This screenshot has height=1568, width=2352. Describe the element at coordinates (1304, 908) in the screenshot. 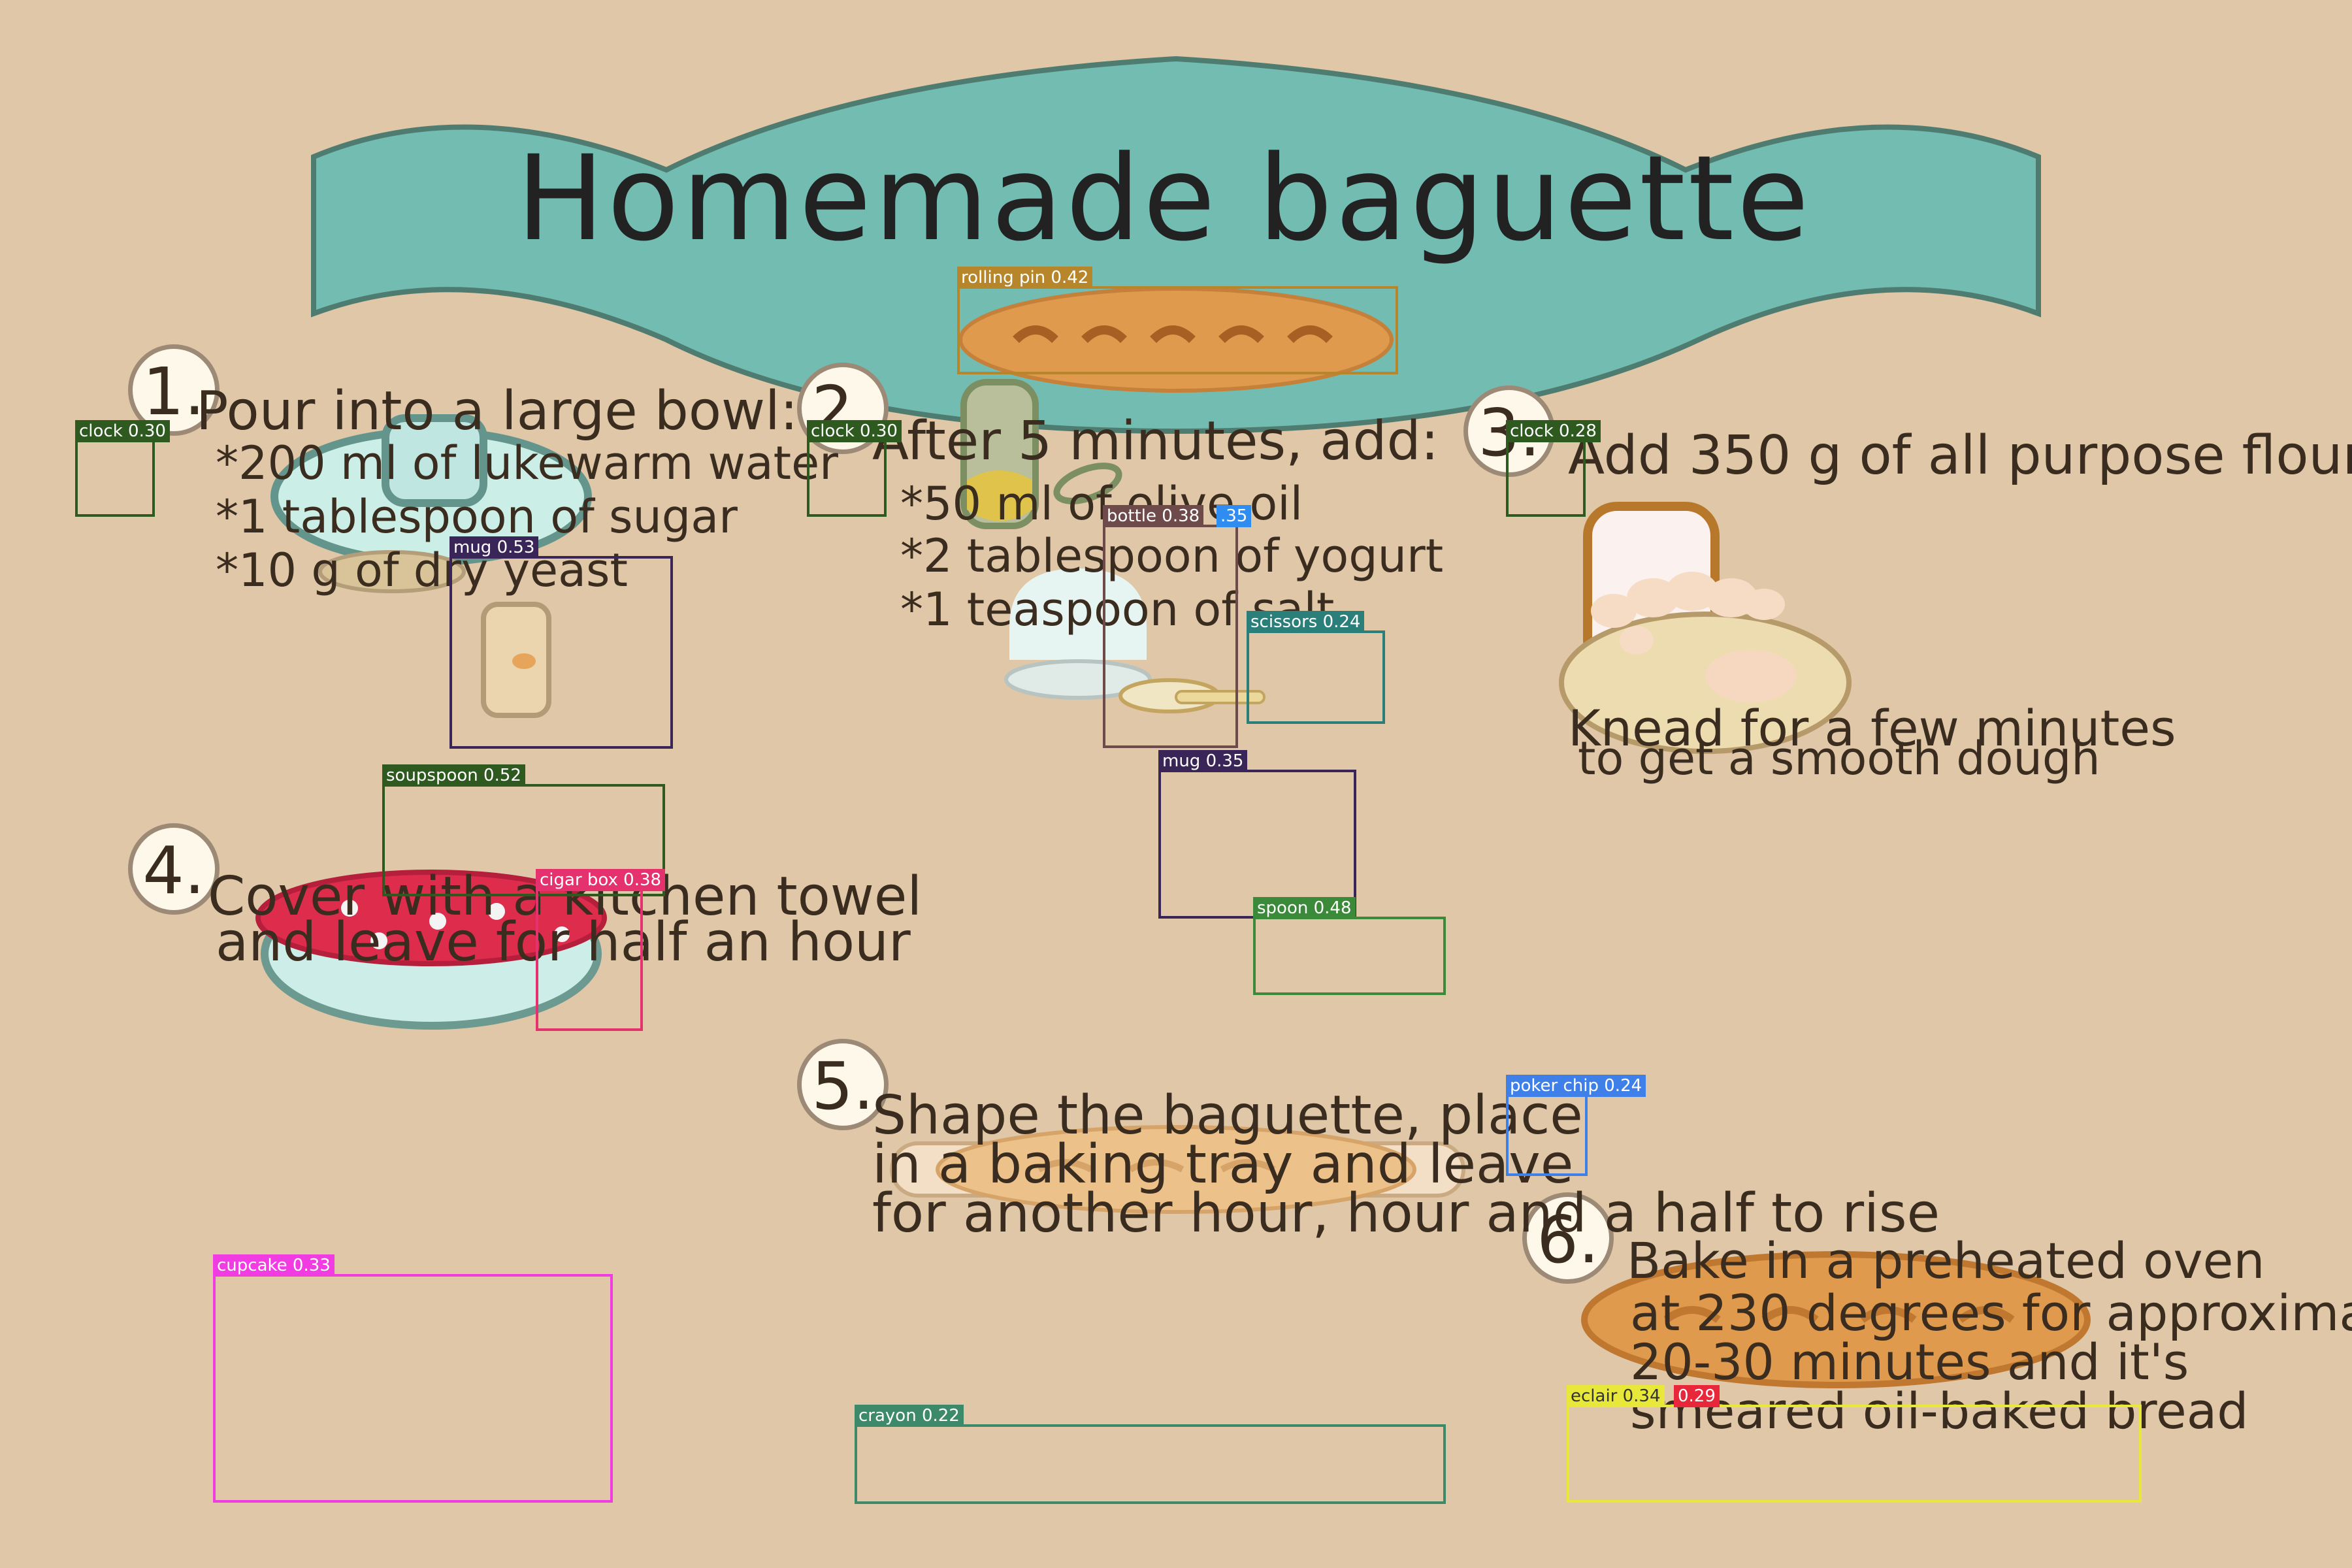

I see `detection-label: spoon 0.48` at that location.